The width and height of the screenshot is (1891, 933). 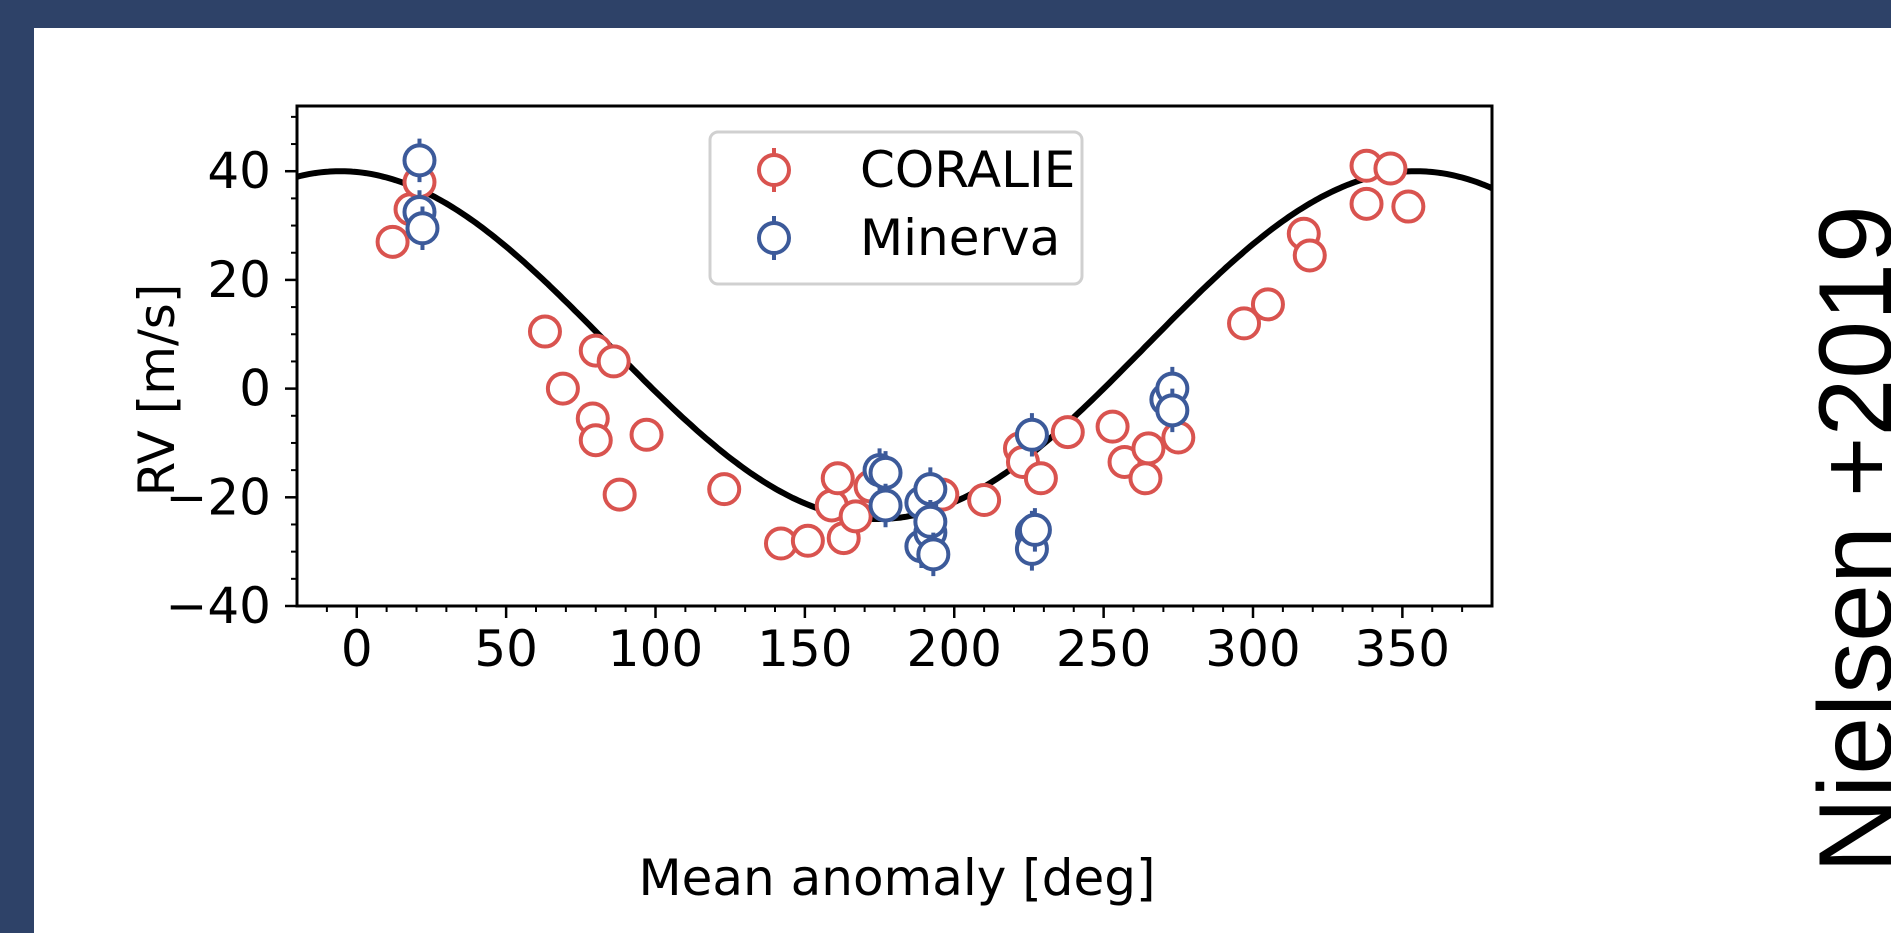 What do you see at coordinates (804, 649) in the screenshot?
I see `x-tick-label: 150` at bounding box center [804, 649].